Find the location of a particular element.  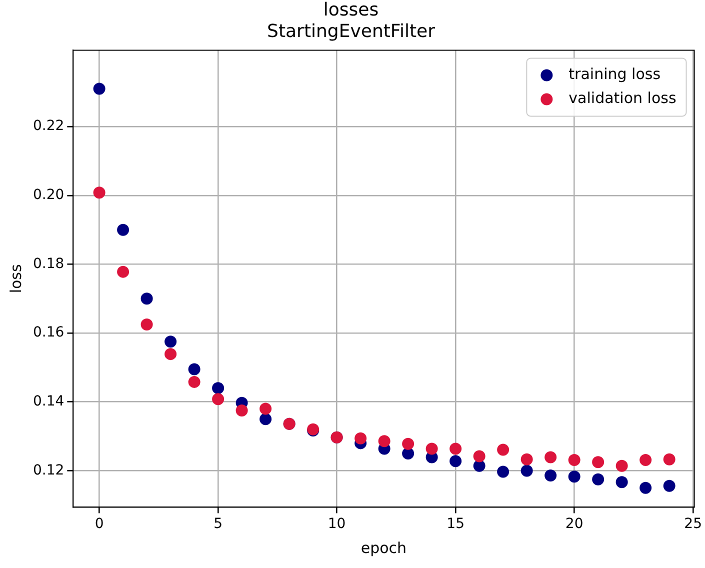

y-tick-label: 0.14 is located at coordinates (48, 402).